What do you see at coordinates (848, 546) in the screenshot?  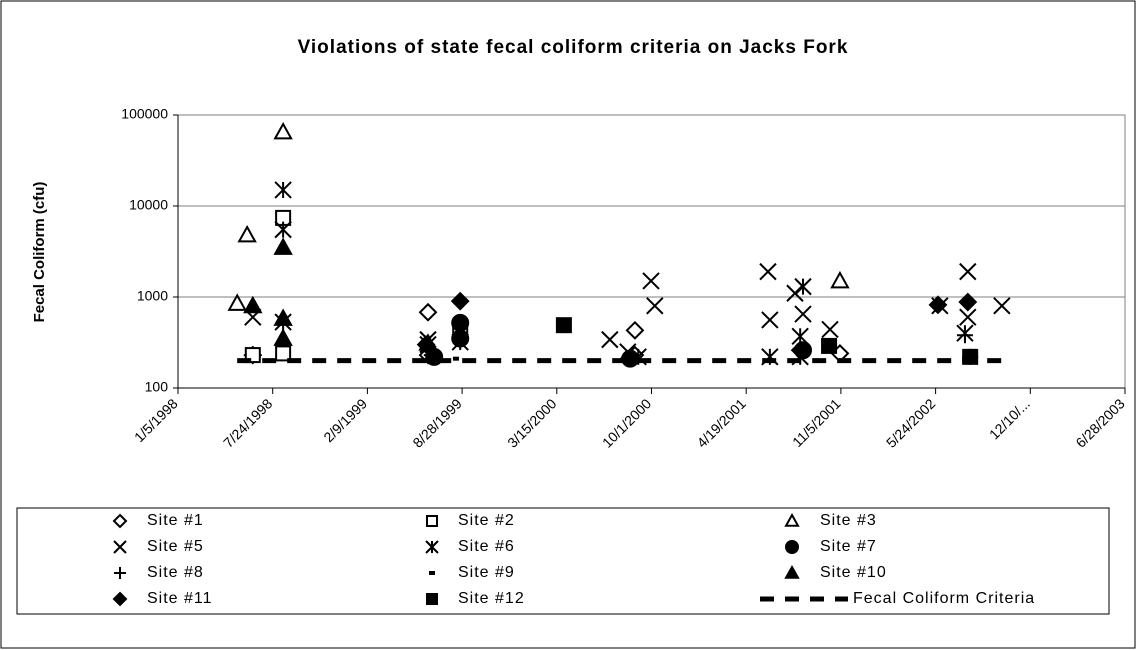 I see `legend-label: Site #7` at bounding box center [848, 546].